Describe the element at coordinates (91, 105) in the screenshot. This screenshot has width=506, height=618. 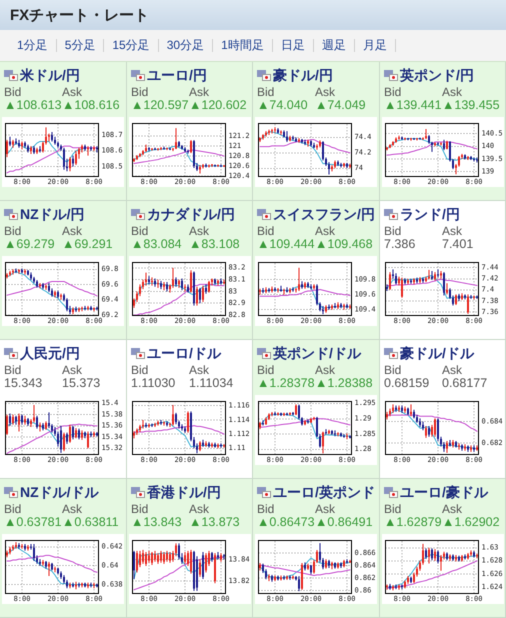
I see `text: ▲108.616` at that location.